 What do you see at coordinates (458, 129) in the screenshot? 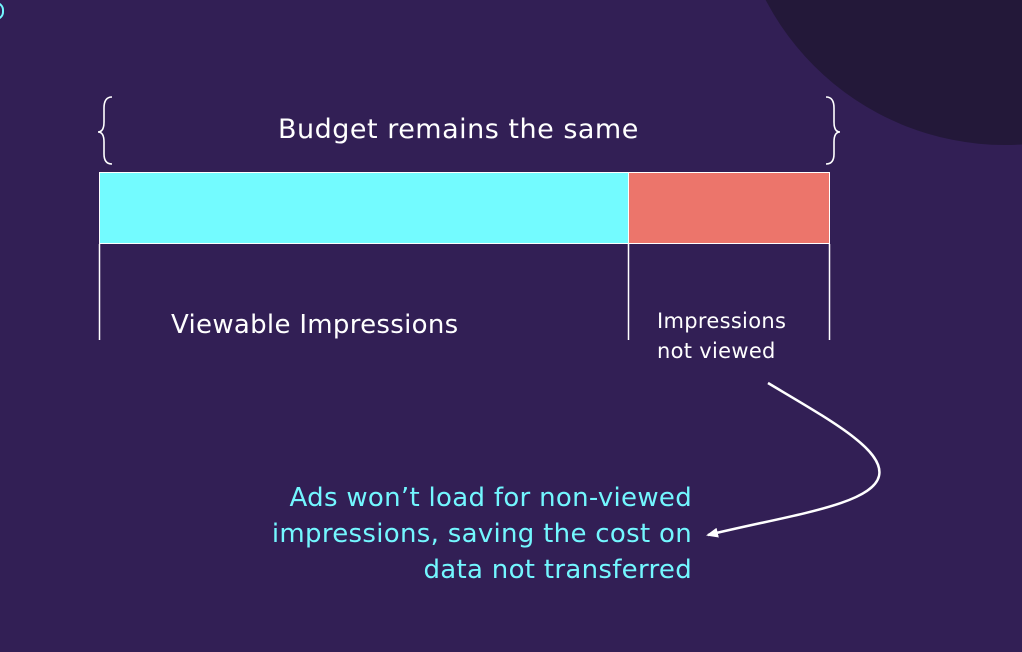
I see `budget-label: Budget remains the same` at bounding box center [458, 129].